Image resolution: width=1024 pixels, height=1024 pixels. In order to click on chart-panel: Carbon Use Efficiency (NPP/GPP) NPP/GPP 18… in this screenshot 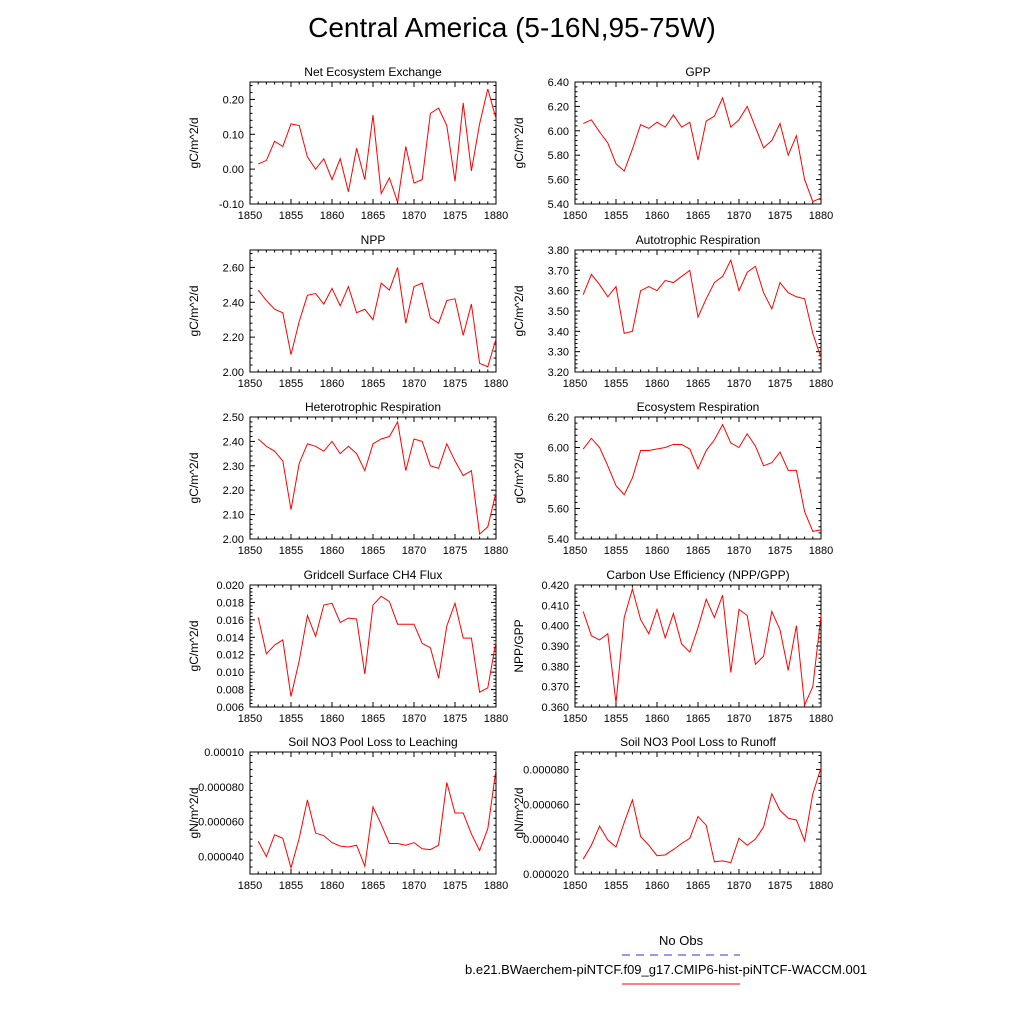, I will do `click(672, 646)`.